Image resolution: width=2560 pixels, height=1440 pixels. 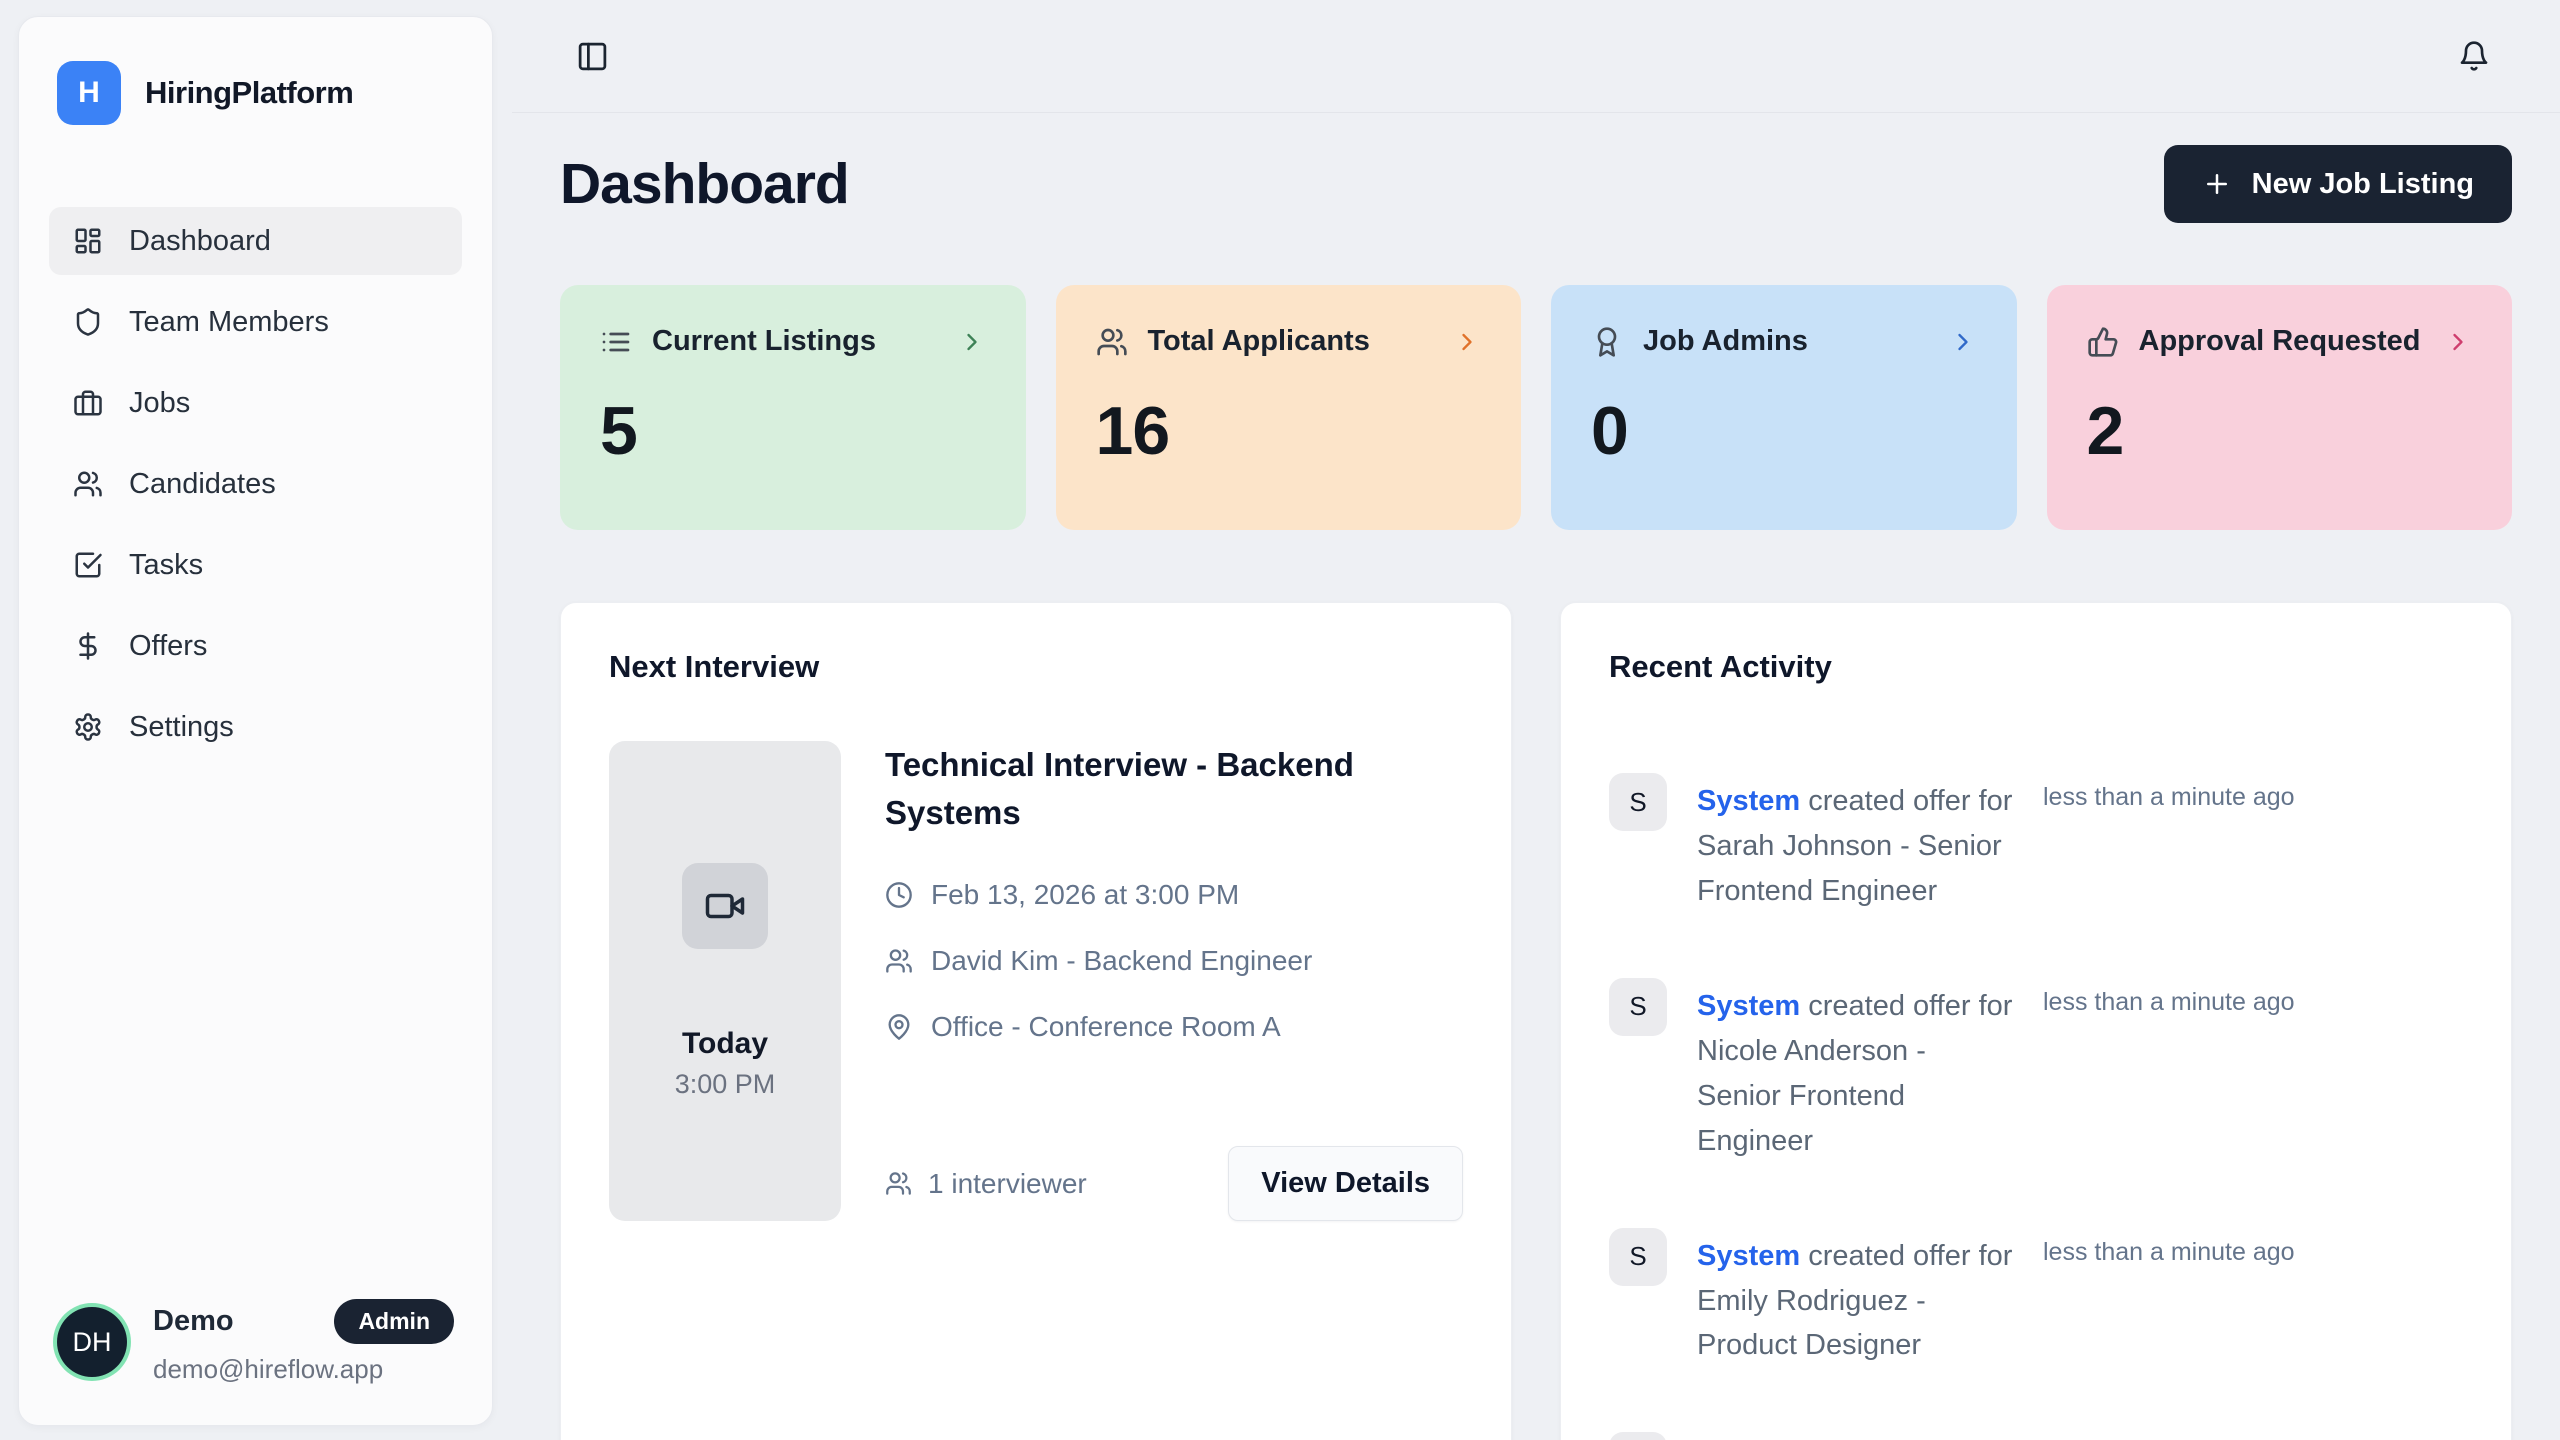 What do you see at coordinates (88, 646) in the screenshot?
I see `dollar-icon` at bounding box center [88, 646].